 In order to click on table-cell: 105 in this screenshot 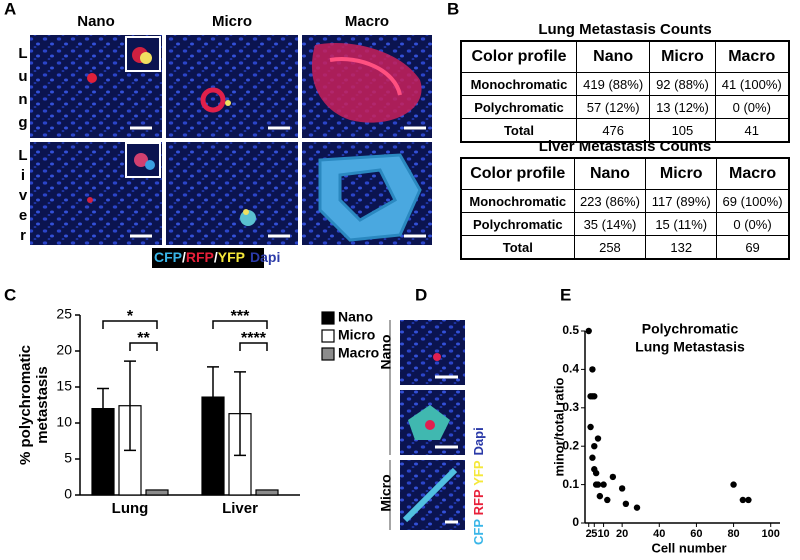, I will do `click(682, 130)`.